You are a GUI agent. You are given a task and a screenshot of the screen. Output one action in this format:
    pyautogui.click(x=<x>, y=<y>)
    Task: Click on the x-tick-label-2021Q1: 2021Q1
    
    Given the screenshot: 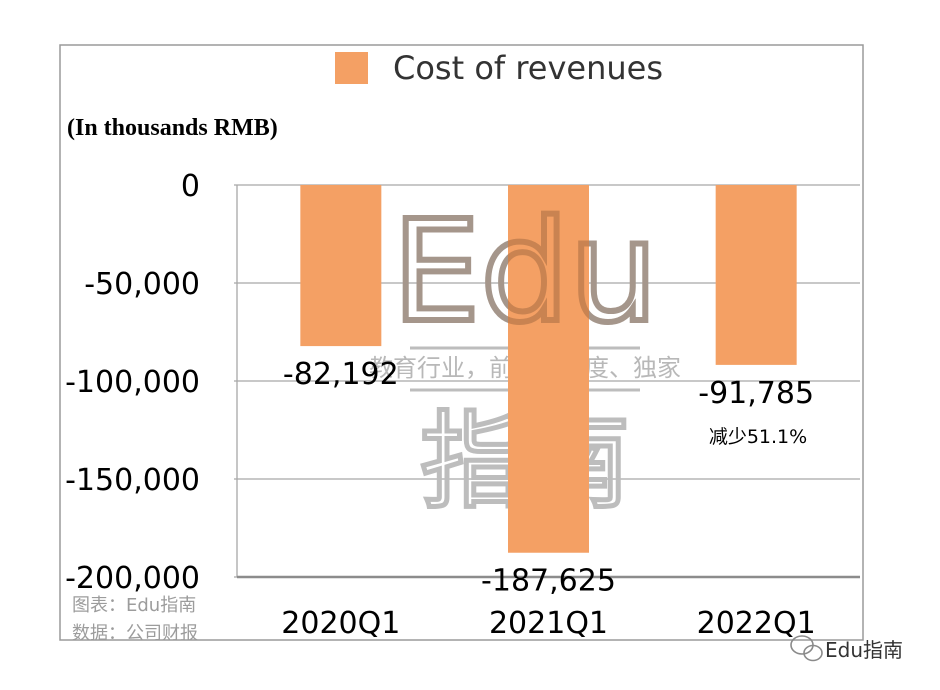 What is the action you would take?
    pyautogui.click(x=548, y=623)
    